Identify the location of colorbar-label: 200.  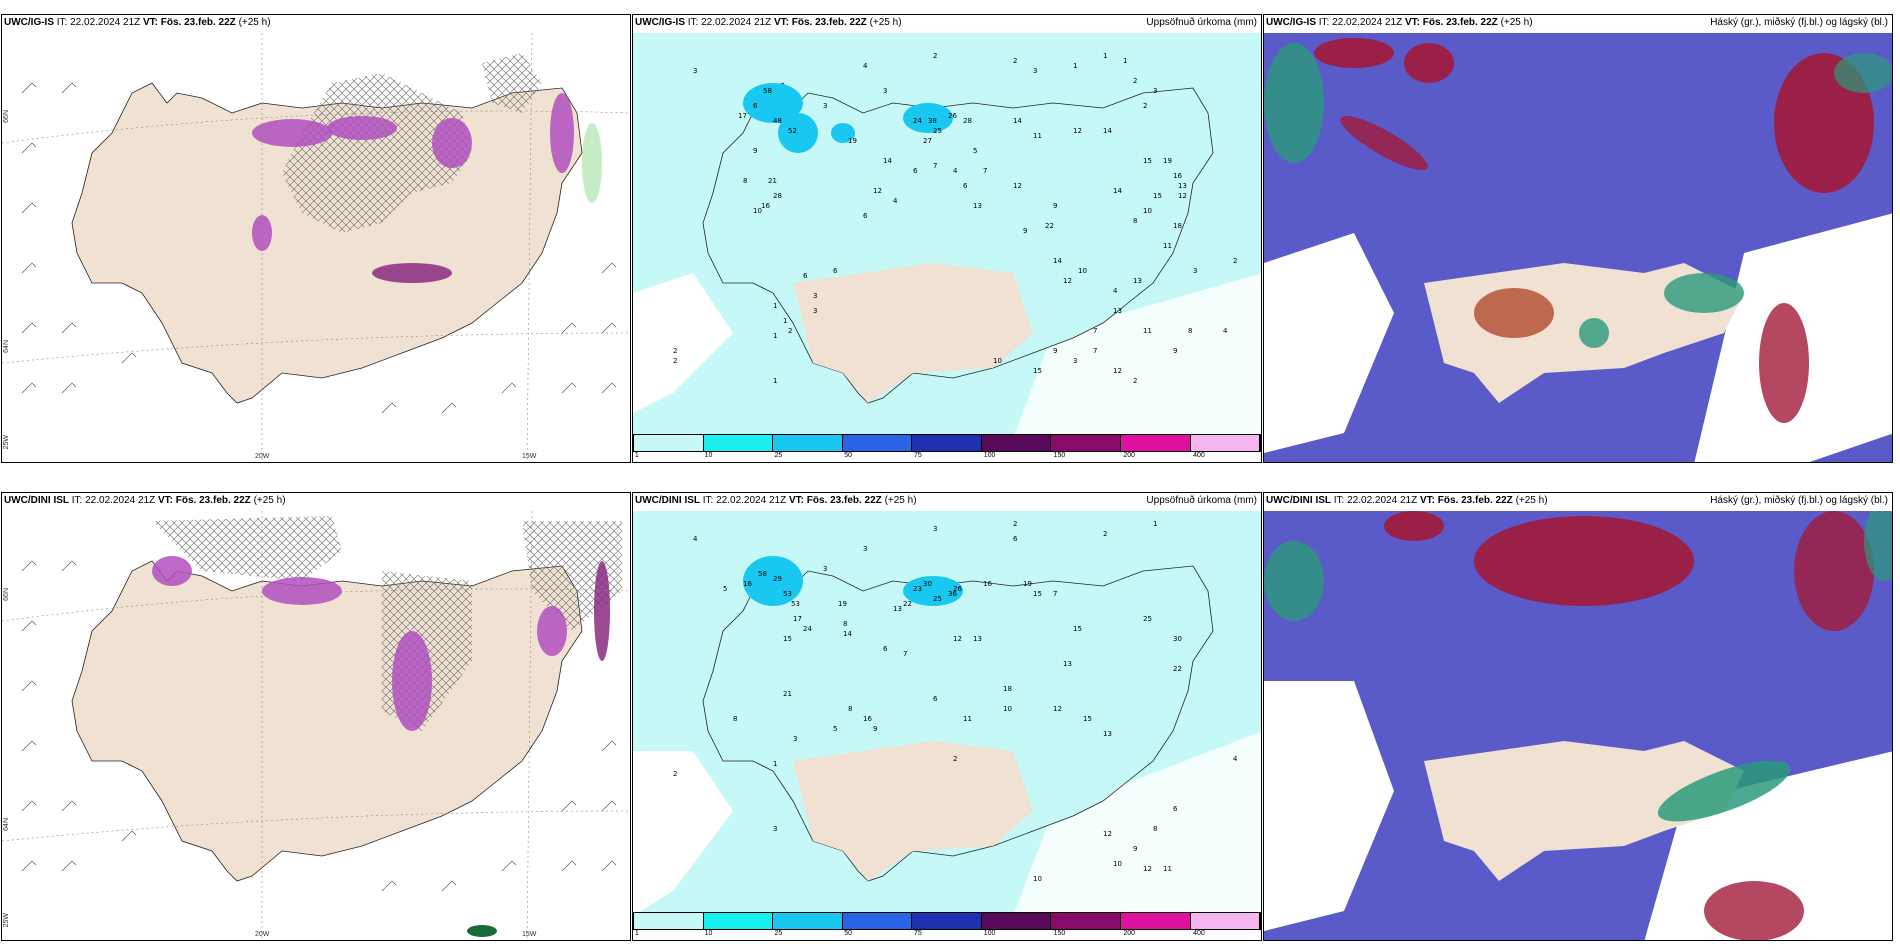
(1129, 455).